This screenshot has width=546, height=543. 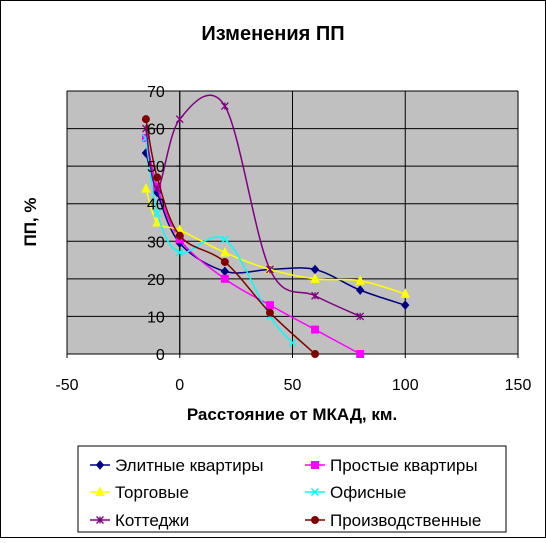 I want to click on legend-label: Торговые, so click(x=152, y=492).